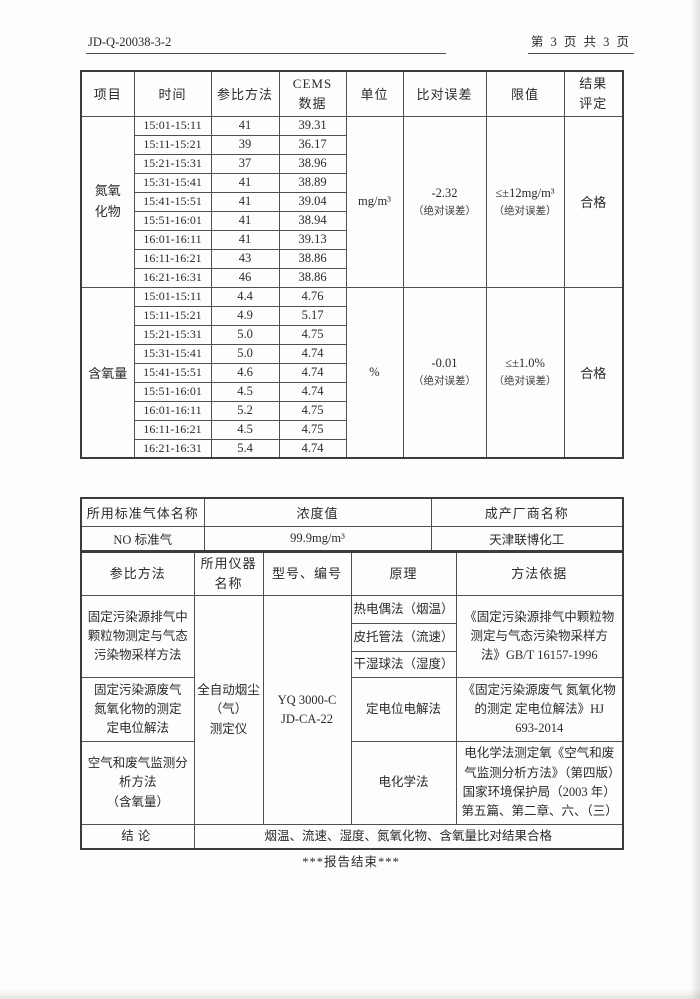 The image size is (700, 999). What do you see at coordinates (312, 201) in the screenshot?
I see `cems-value-cell: 39.04` at bounding box center [312, 201].